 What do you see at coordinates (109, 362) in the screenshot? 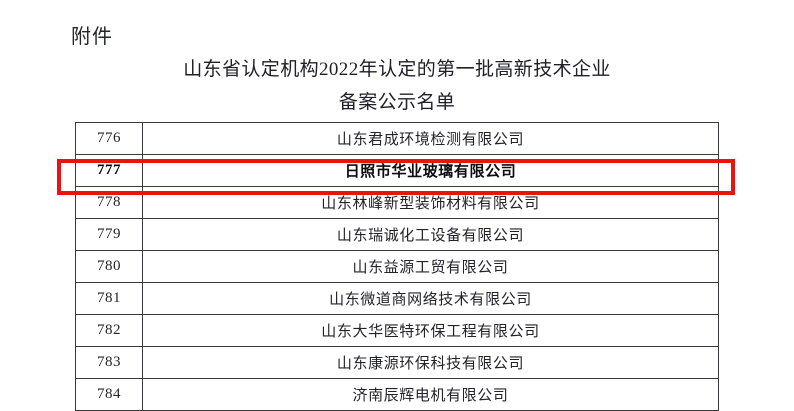
I see `row-index-cell: 783` at bounding box center [109, 362].